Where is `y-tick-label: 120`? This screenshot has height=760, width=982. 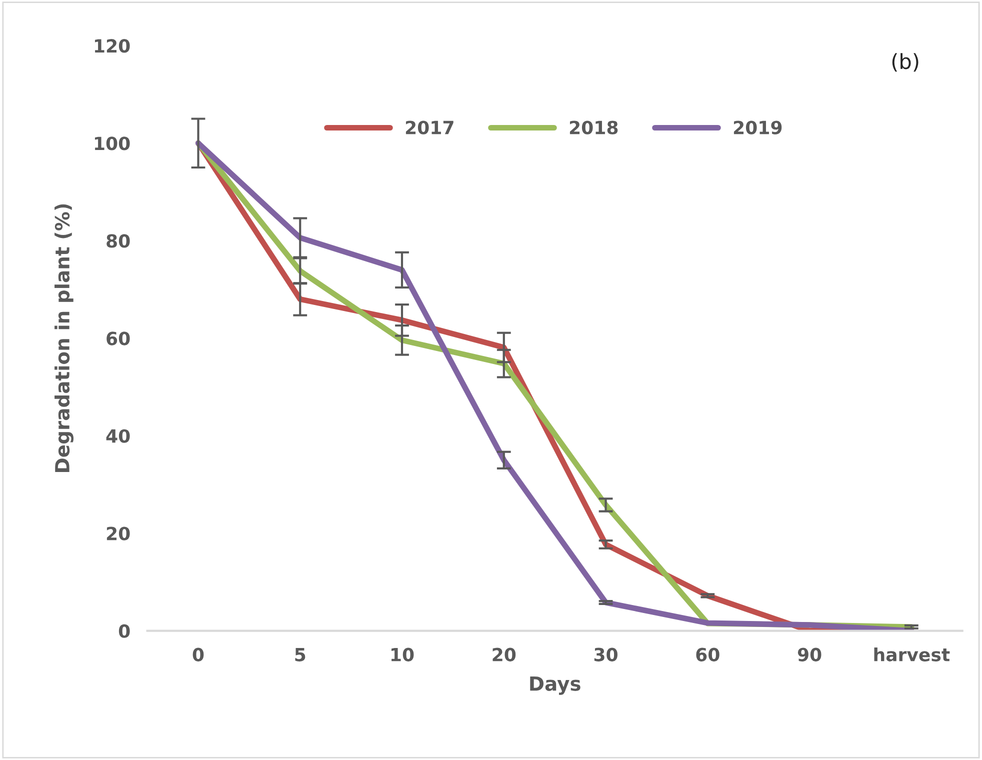 y-tick-label: 120 is located at coordinates (112, 46).